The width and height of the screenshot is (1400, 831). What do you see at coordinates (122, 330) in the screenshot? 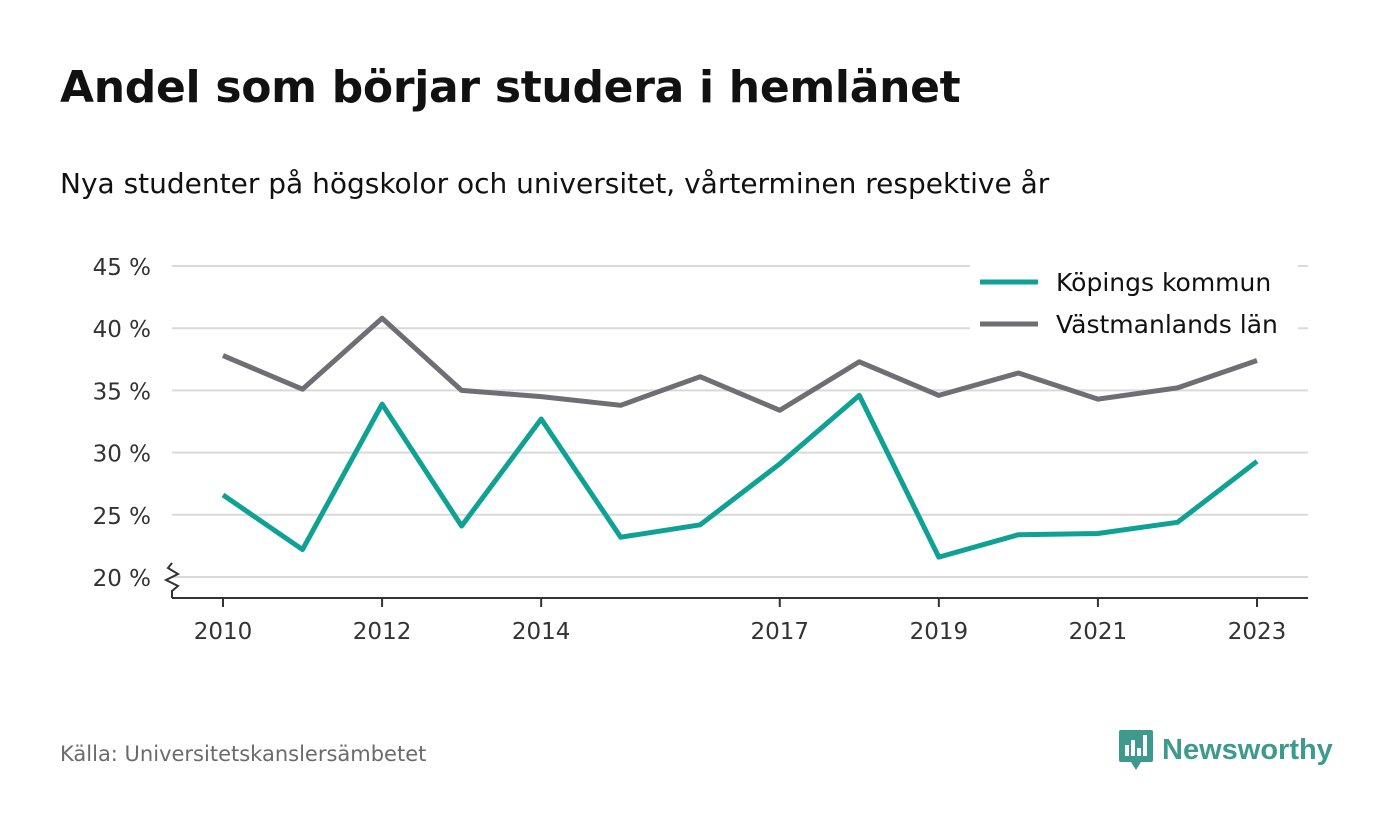
I see `y-tick-label: 40 %` at bounding box center [122, 330].